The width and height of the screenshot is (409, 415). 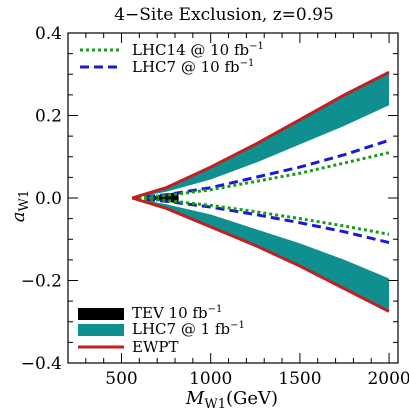 What do you see at coordinates (24, 201) in the screenshot?
I see `y-axis-label-sub: W1` at bounding box center [24, 201].